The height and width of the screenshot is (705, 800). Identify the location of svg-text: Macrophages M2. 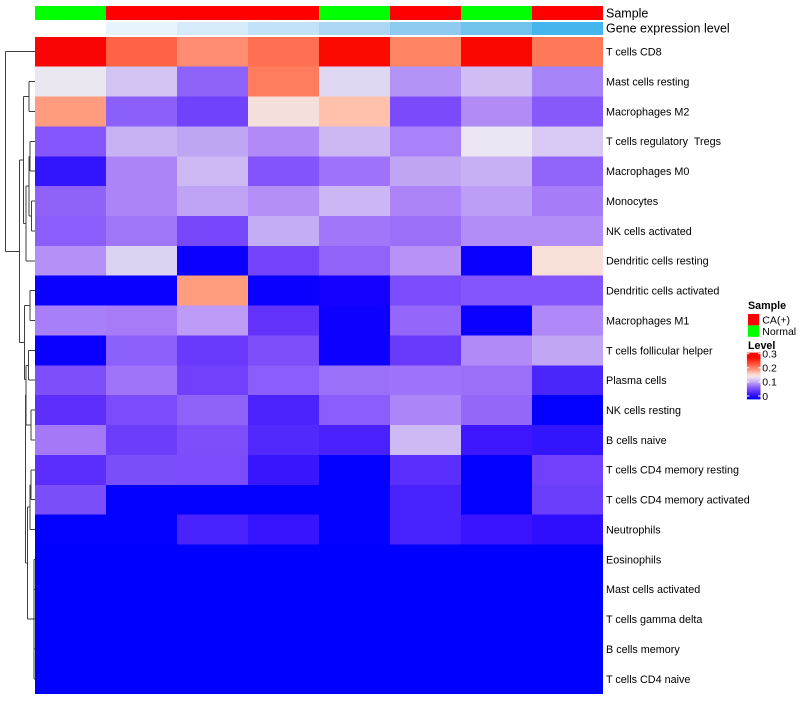
(647, 112).